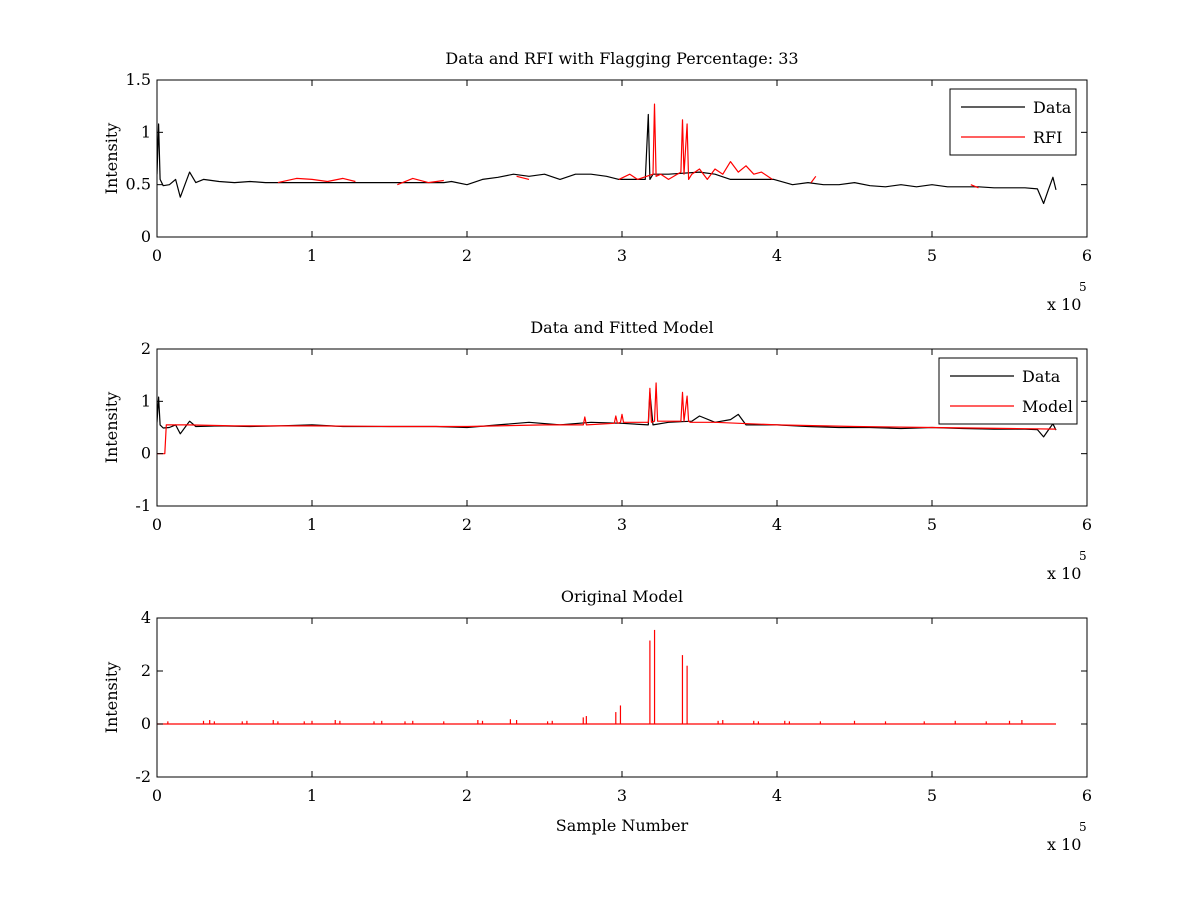  I want to click on legend-label-model: Model, so click(1047, 406).